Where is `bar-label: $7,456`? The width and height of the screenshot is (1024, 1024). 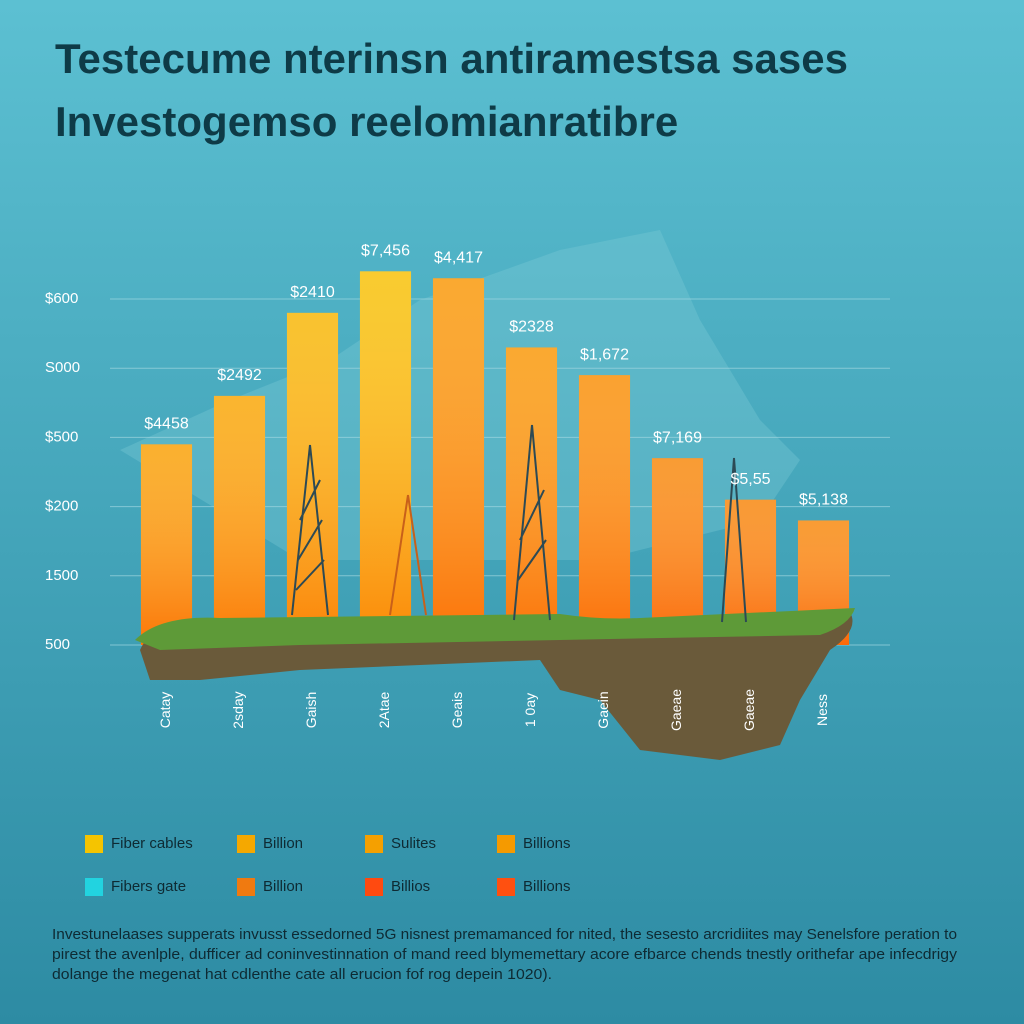 bar-label: $7,456 is located at coordinates (385, 251).